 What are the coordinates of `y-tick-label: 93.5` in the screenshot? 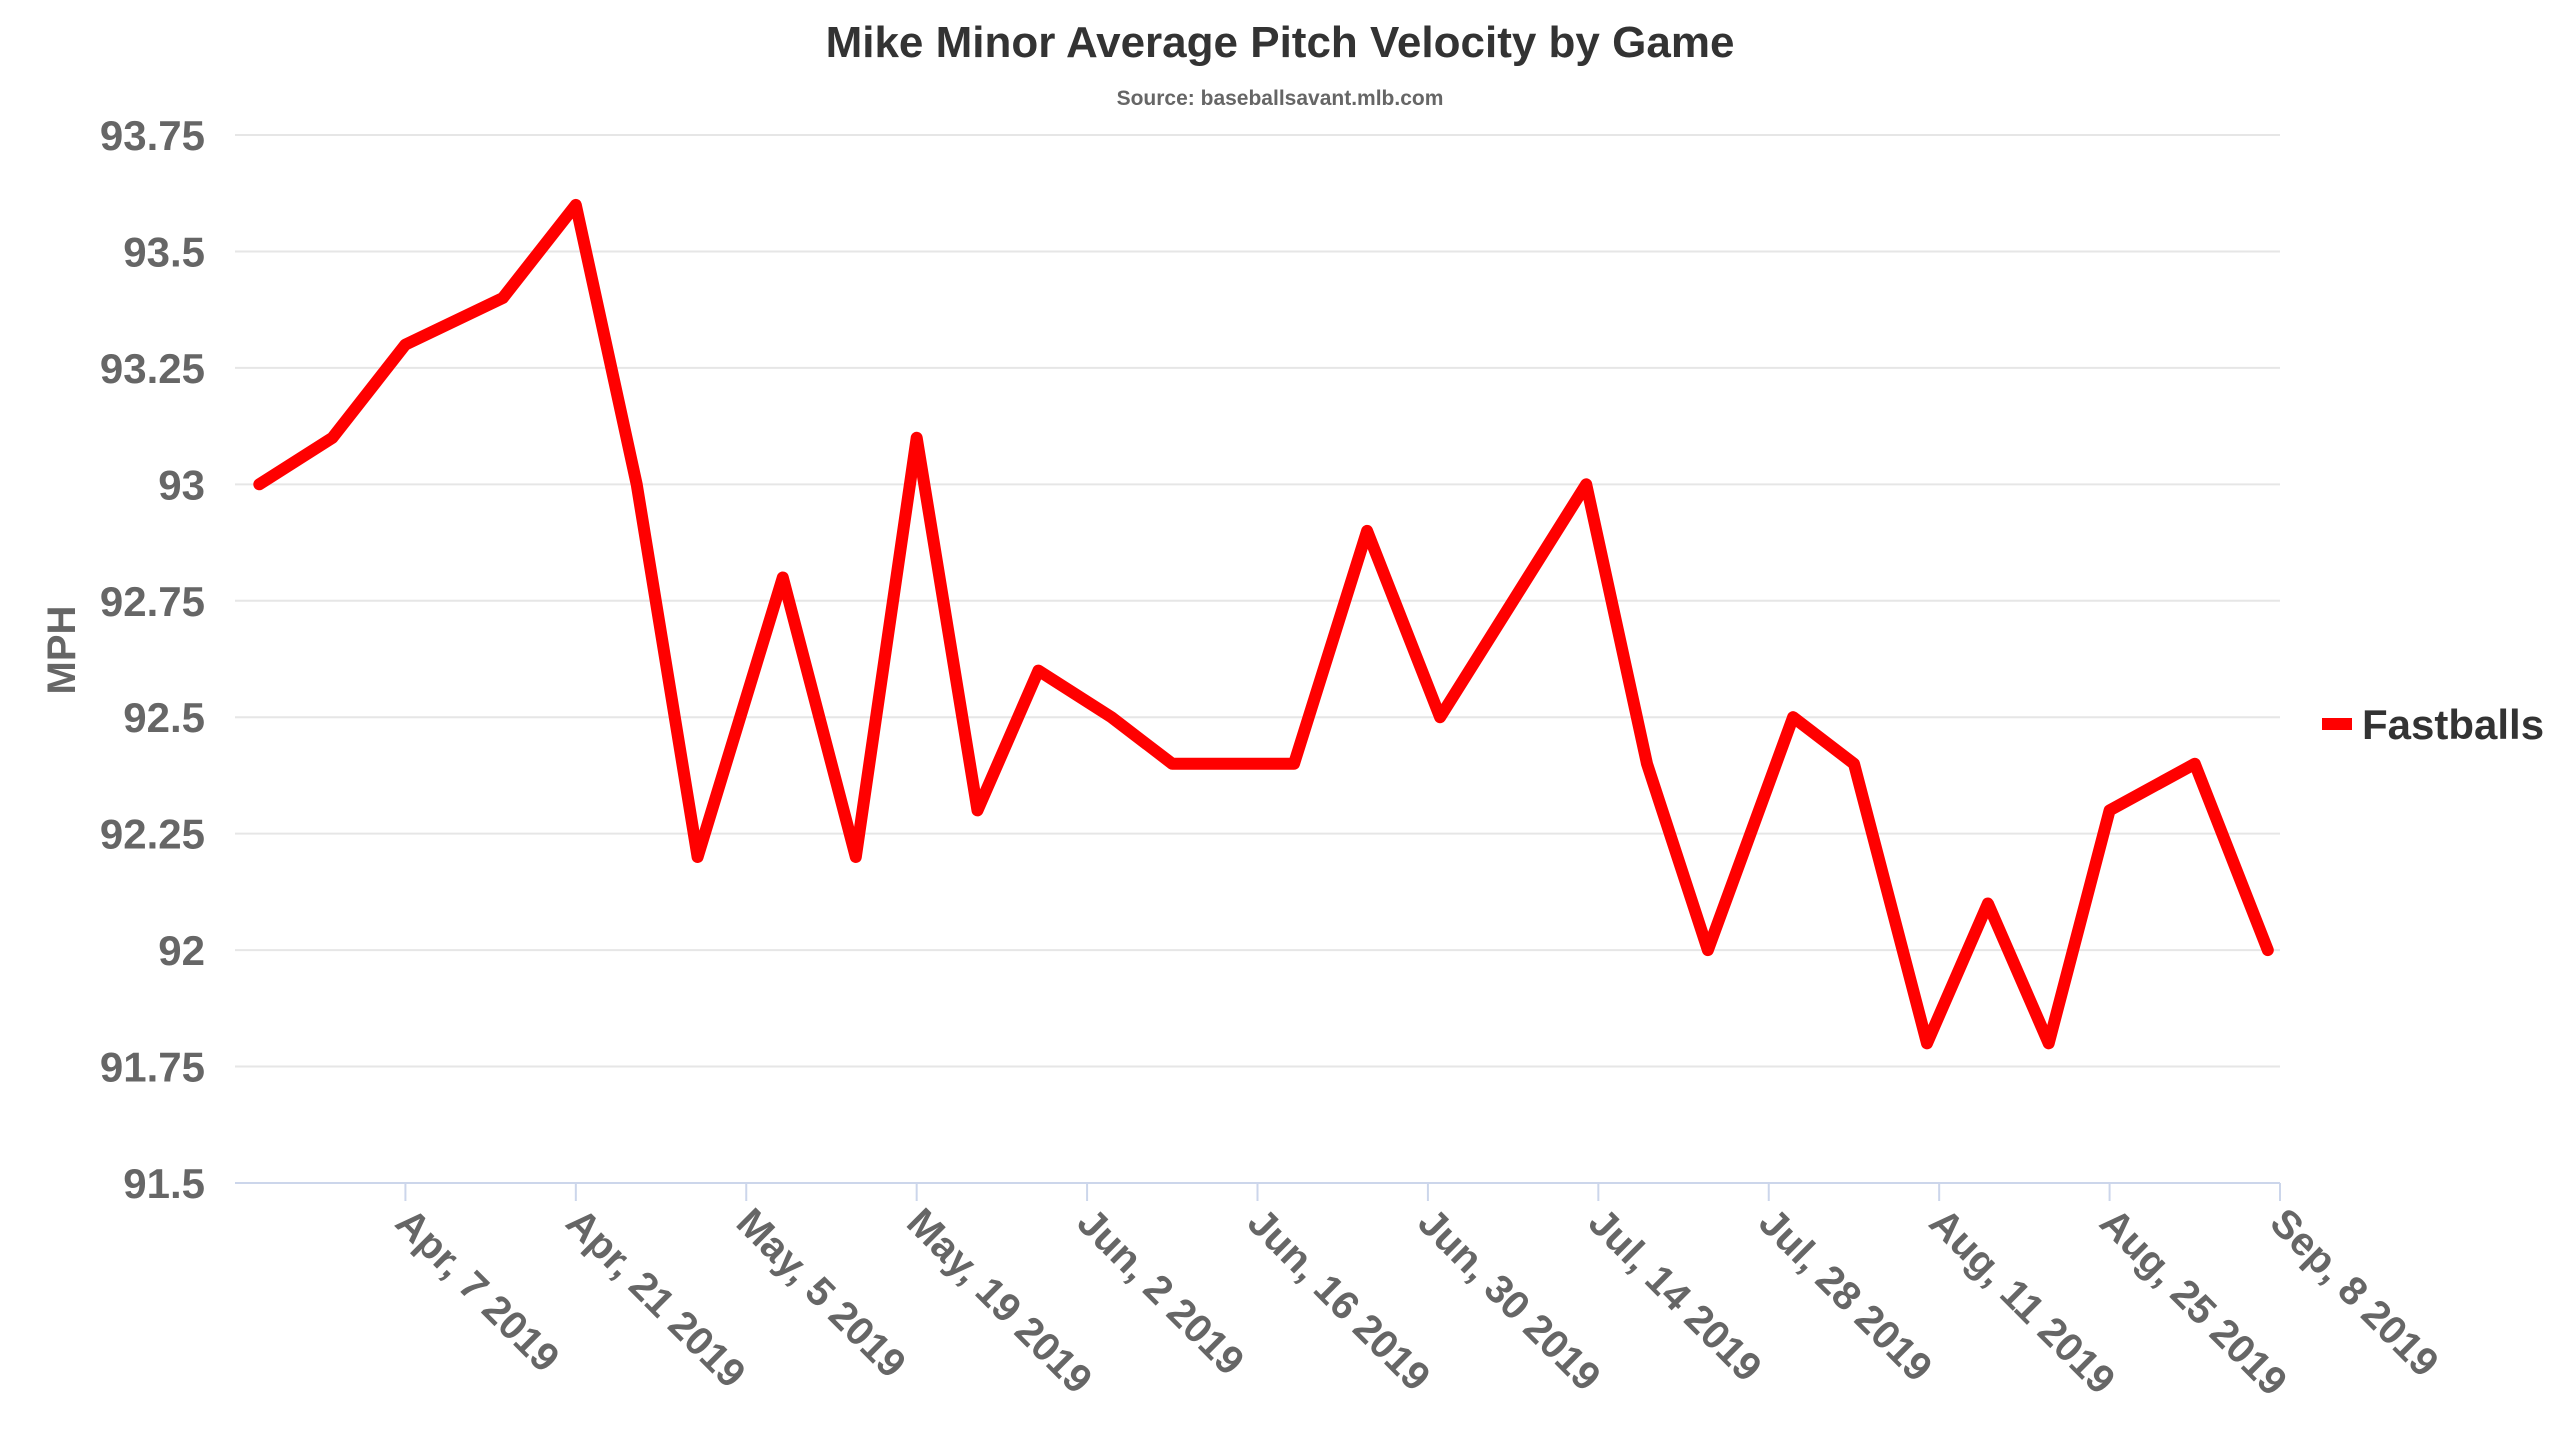 It's located at (164, 251).